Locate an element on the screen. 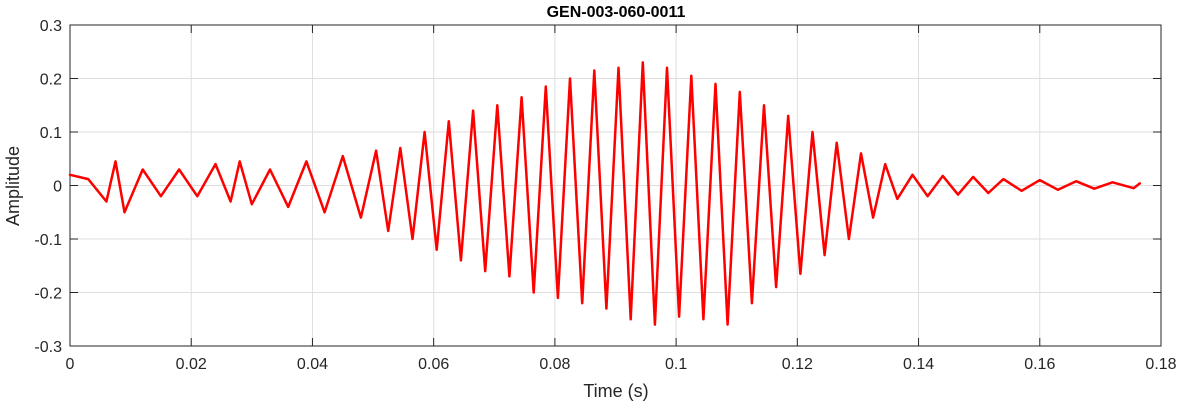 This screenshot has width=1182, height=404. y-tick-label: 0 is located at coordinates (57, 187).